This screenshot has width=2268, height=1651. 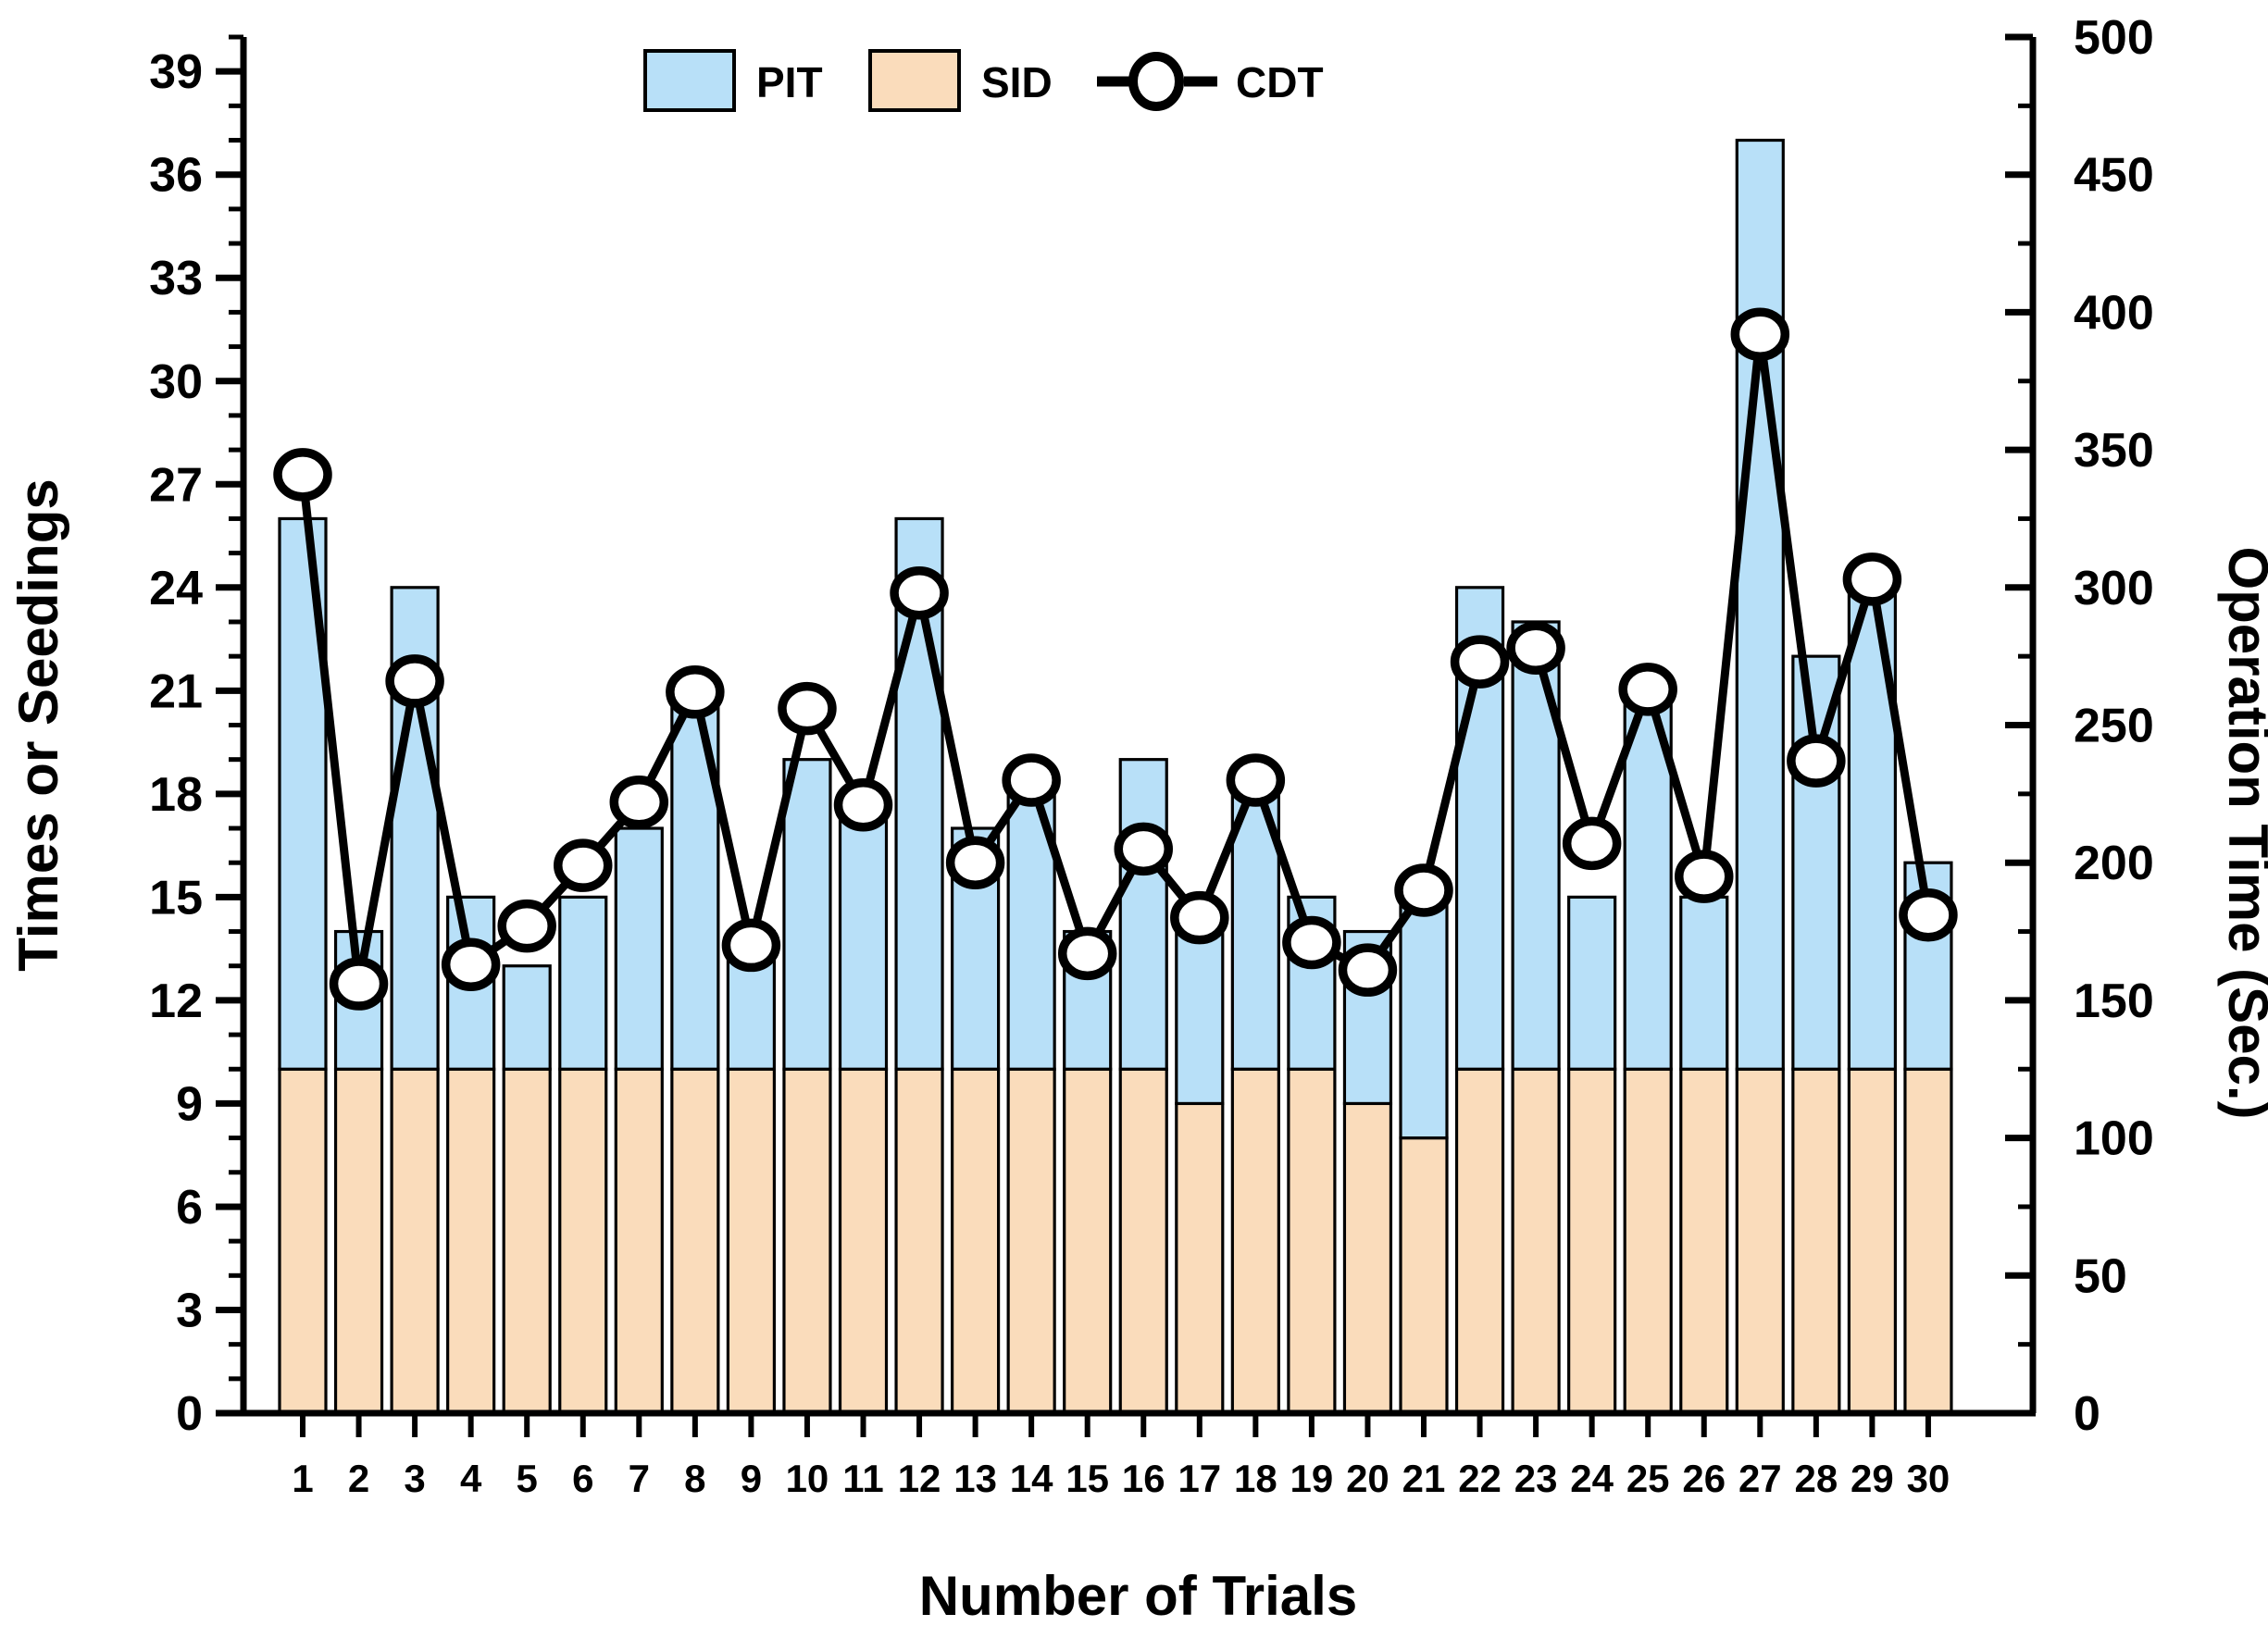 I want to click on x-tick-label: 19, so click(x=1312, y=1478).